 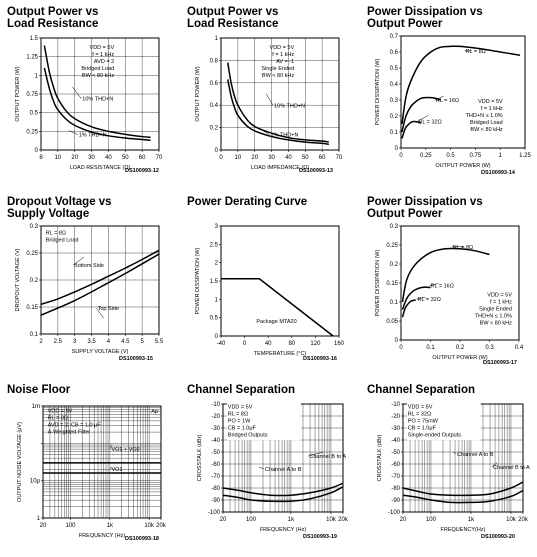 I want to click on y-tick-label: -80, so click(x=215, y=489).